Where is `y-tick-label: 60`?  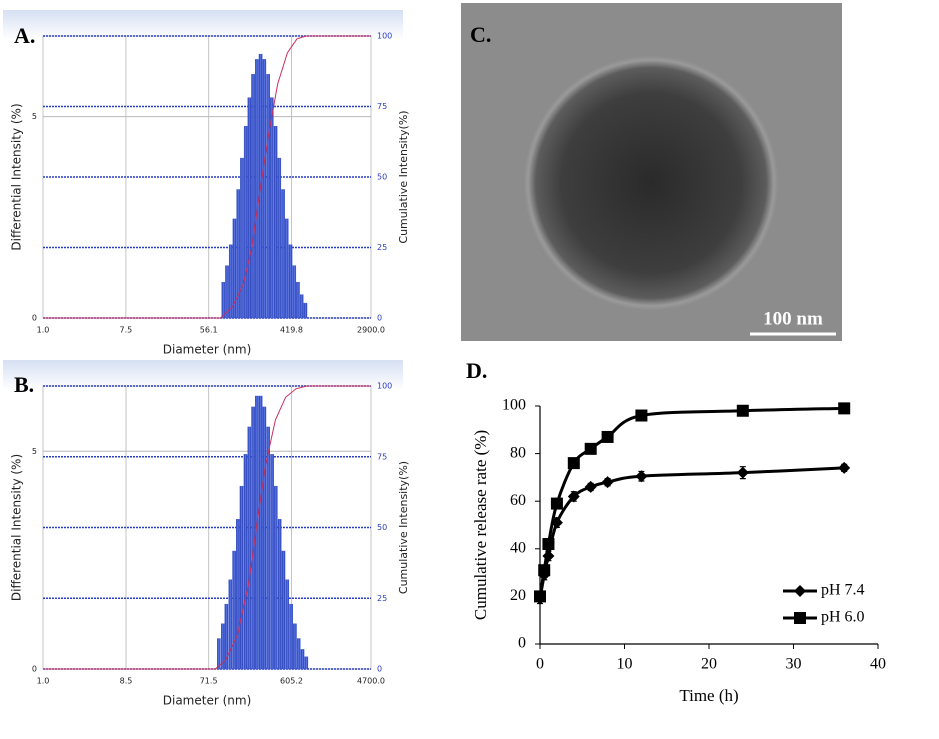 y-tick-label: 60 is located at coordinates (518, 500).